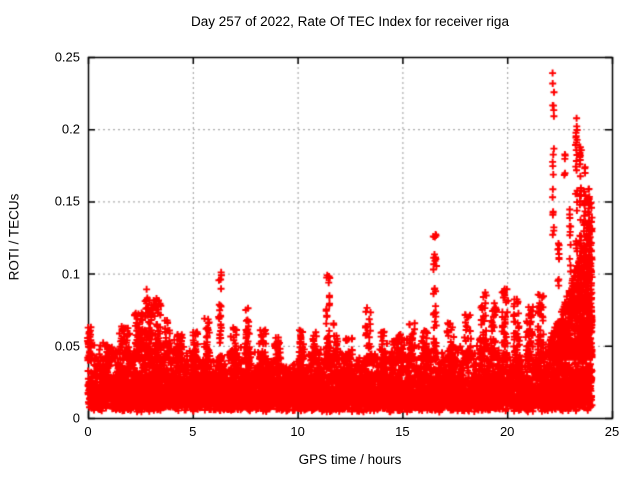 Image resolution: width=640 pixels, height=480 pixels. I want to click on x-tick-label: 15, so click(402, 431).